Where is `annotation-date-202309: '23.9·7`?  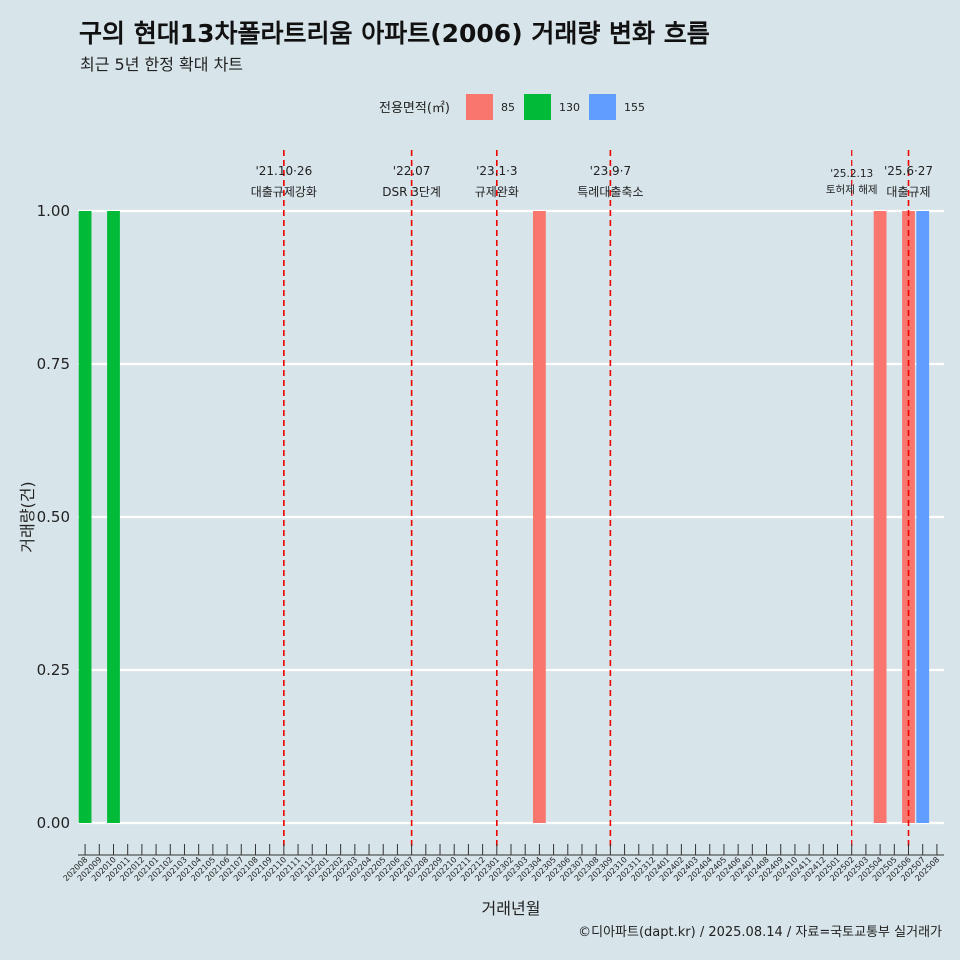 annotation-date-202309: '23.9·7 is located at coordinates (610, 171).